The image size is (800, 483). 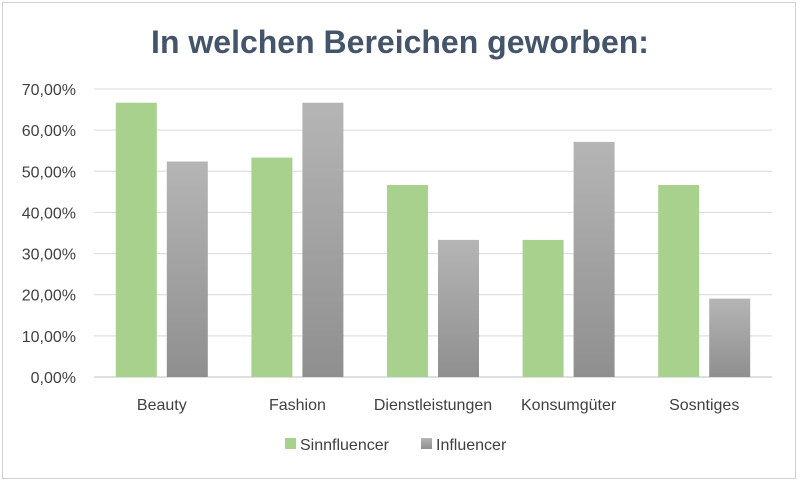 What do you see at coordinates (297, 405) in the screenshot?
I see `category-label: Fashion` at bounding box center [297, 405].